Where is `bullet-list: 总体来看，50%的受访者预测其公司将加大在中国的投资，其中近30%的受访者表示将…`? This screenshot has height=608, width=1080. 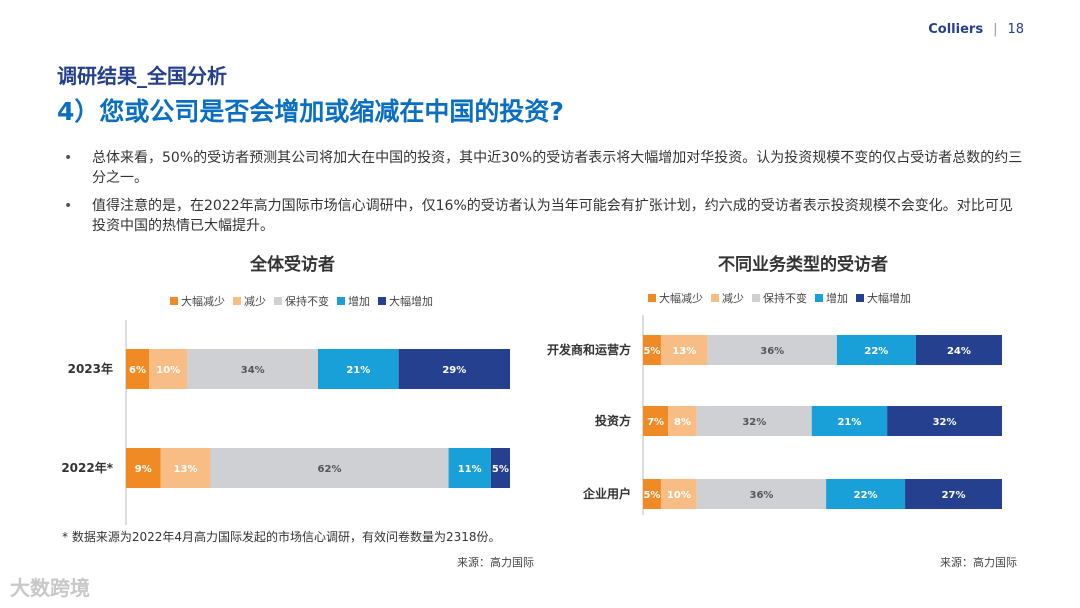 bullet-list: 总体来看，50%的受访者预测其公司将加大在中国的投资，其中近30%的受访者表示将… is located at coordinates (544, 196).